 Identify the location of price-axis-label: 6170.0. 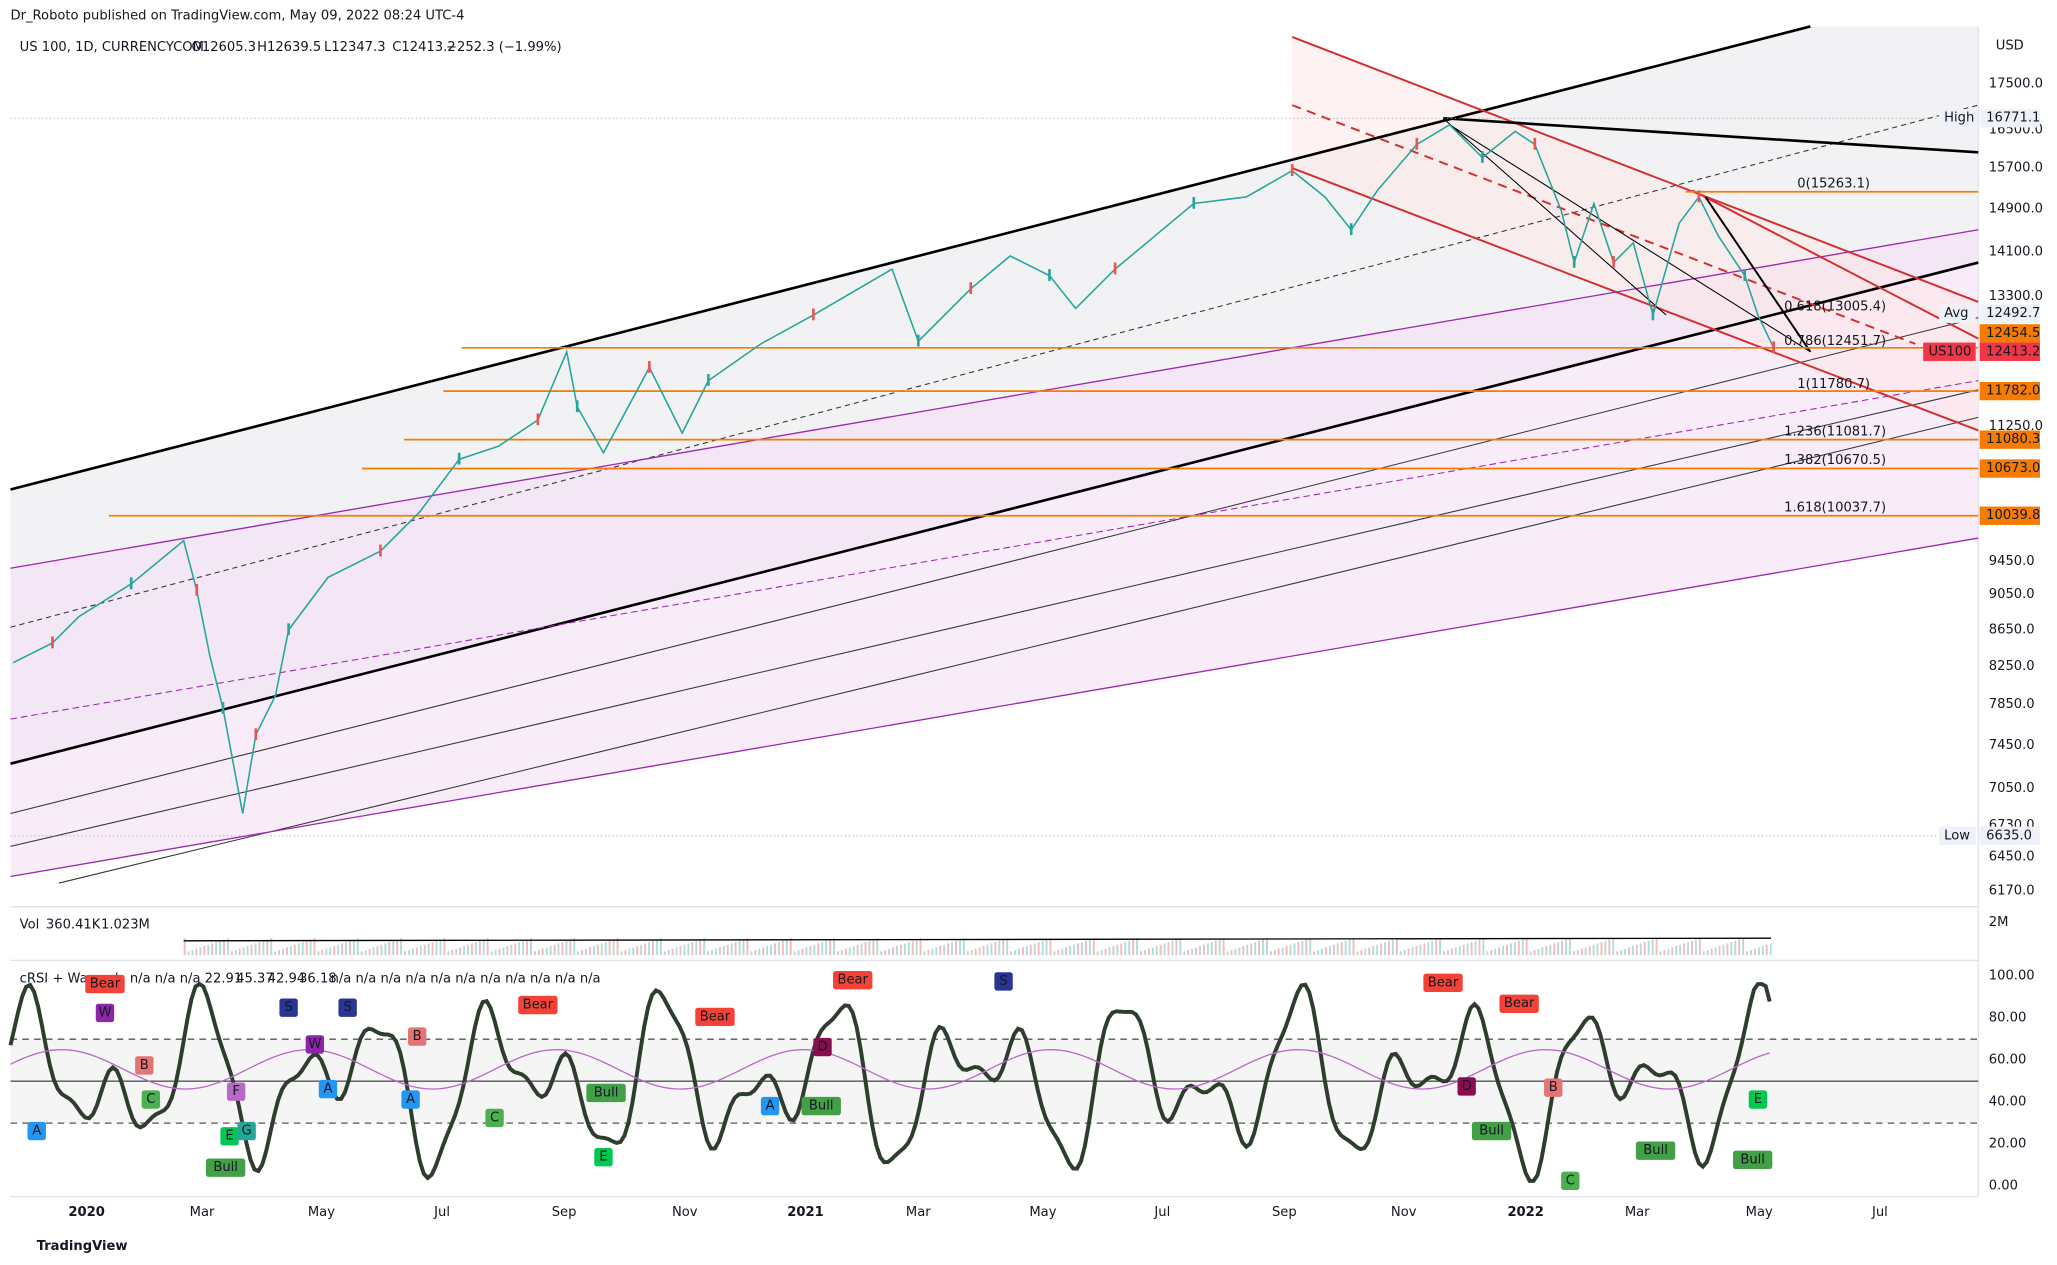
(2012, 890).